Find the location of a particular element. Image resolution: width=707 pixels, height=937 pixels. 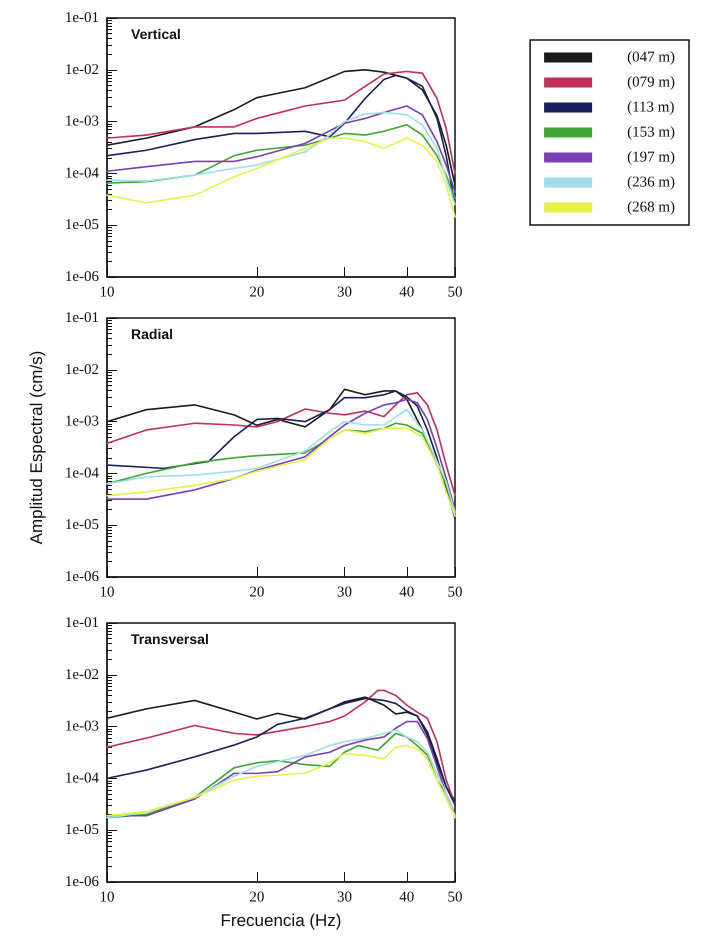

legend-label: (197 m) is located at coordinates (651, 158).